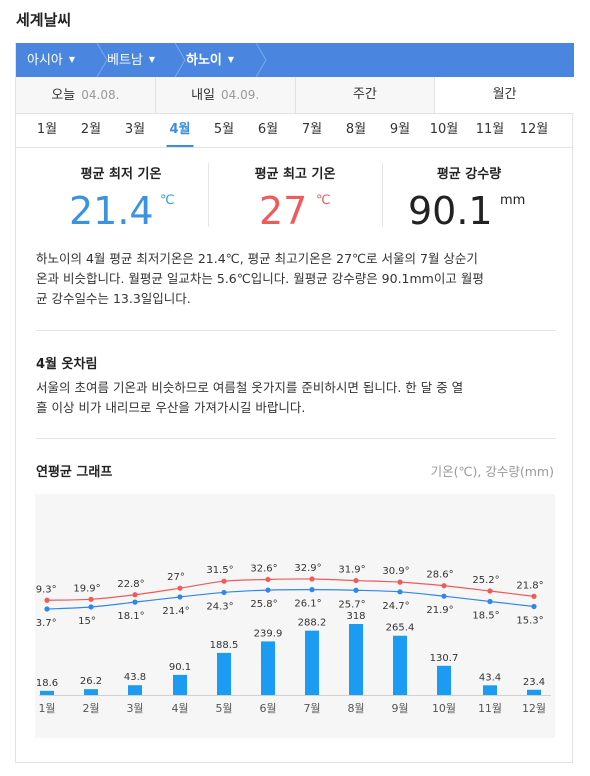  I want to click on month-tab: 9월, so click(400, 129).